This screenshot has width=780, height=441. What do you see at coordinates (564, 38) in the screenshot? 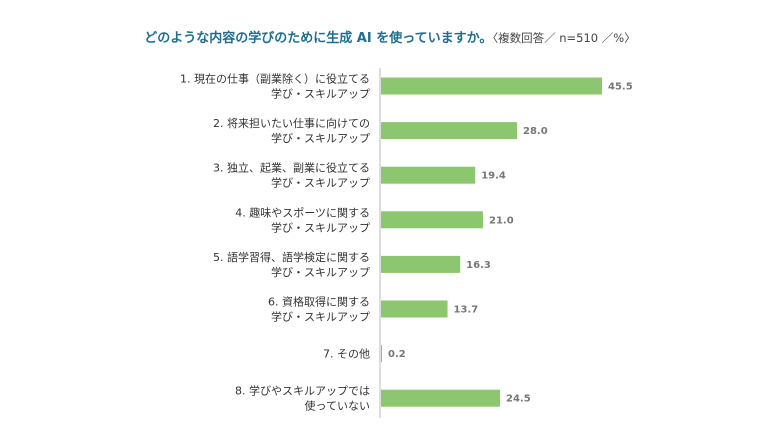
I see `chart-subtitle: 〈複数回答／ n=510 ／%〉` at bounding box center [564, 38].